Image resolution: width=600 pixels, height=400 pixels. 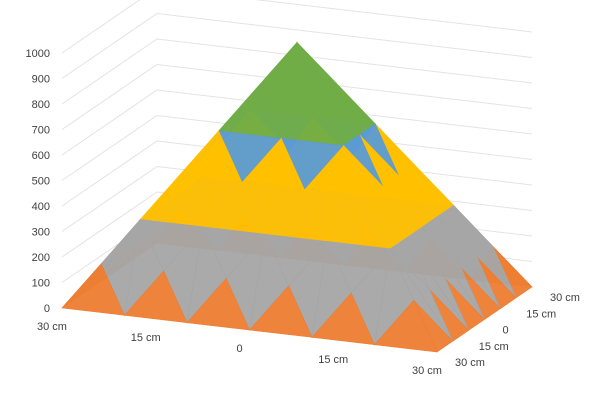 I want to click on front-axis-tick-labels: 30 cm 15 cm 0 15 cm 30 cm, so click(x=239, y=349).